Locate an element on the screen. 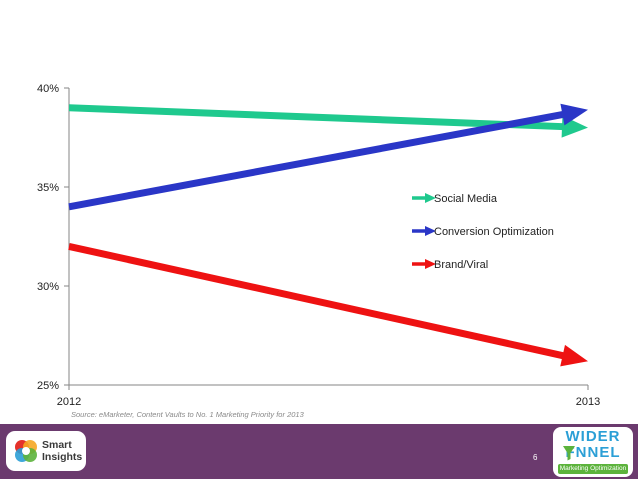 This screenshot has height=479, width=638. smart-insights-line1: Smart is located at coordinates (57, 445).